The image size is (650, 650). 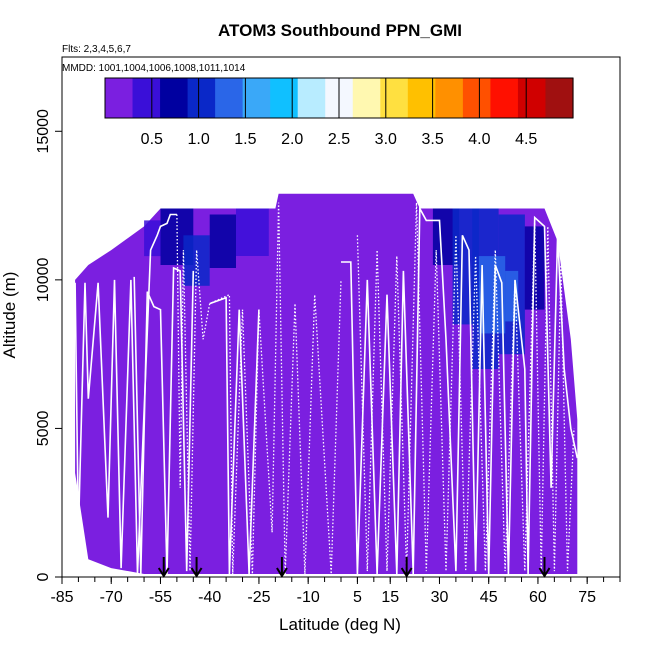 I want to click on x-tick-label: -25, so click(x=258, y=597).